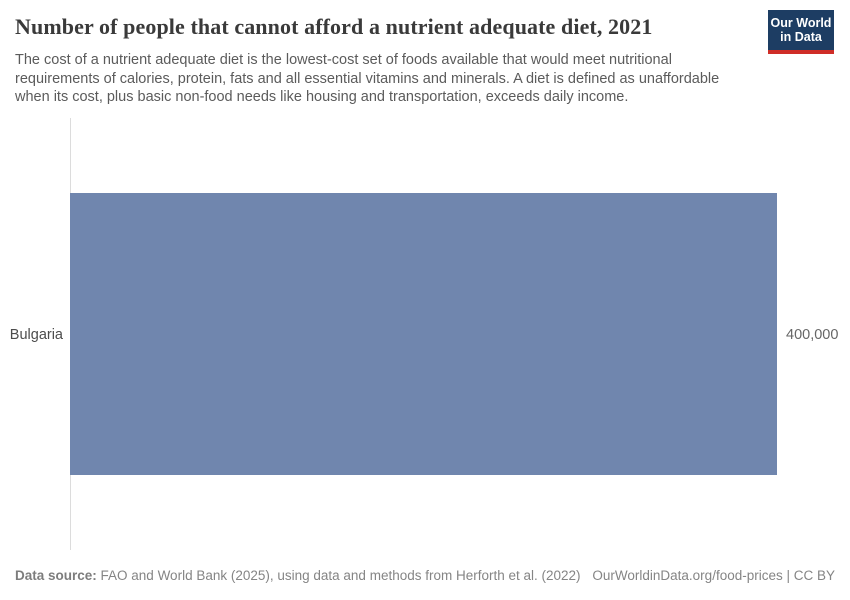  I want to click on owid-logo: Our World in Data, so click(801, 32).